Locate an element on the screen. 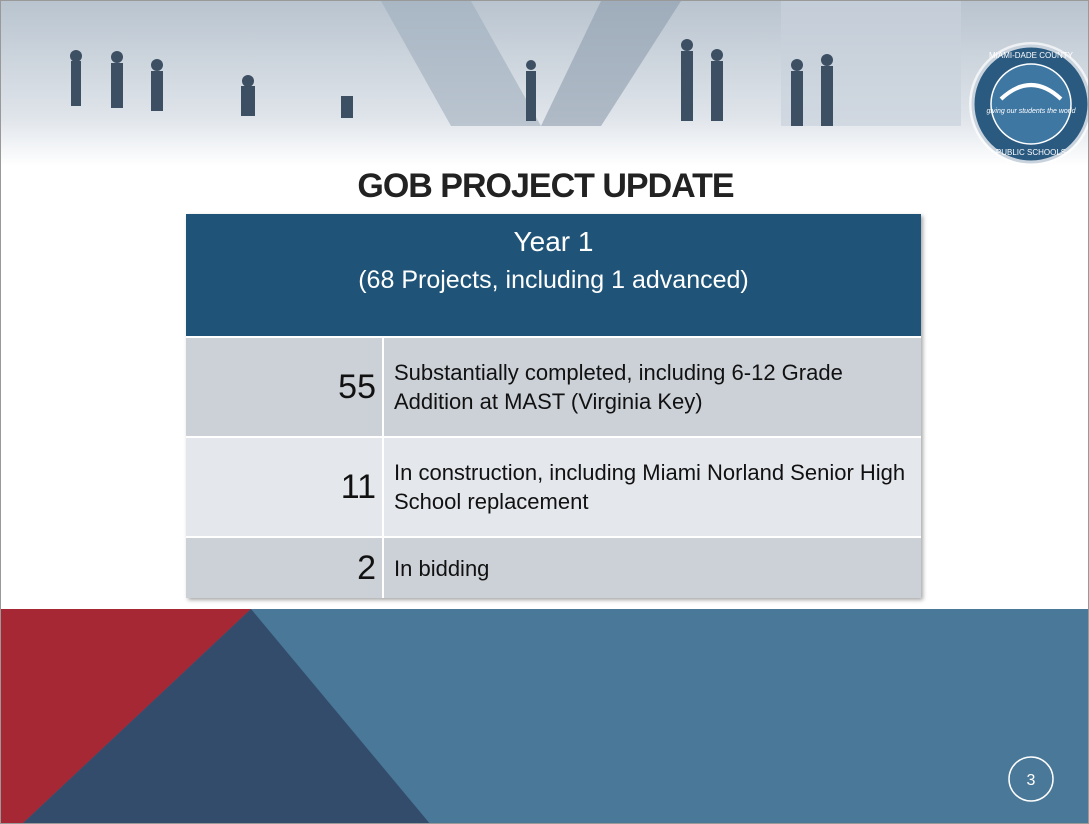  logo-top-text: MIAMI-DADE COUNTY is located at coordinates (1031, 55).